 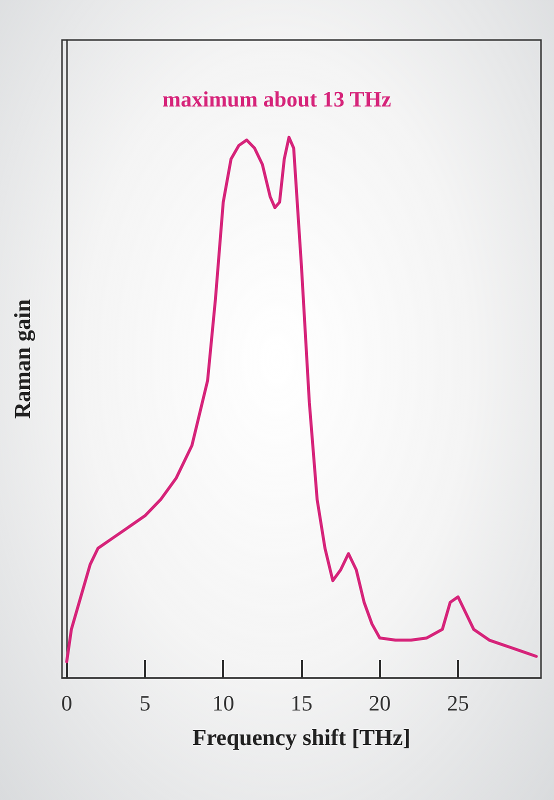 I want to click on x-tick-label: 10, so click(x=223, y=703).